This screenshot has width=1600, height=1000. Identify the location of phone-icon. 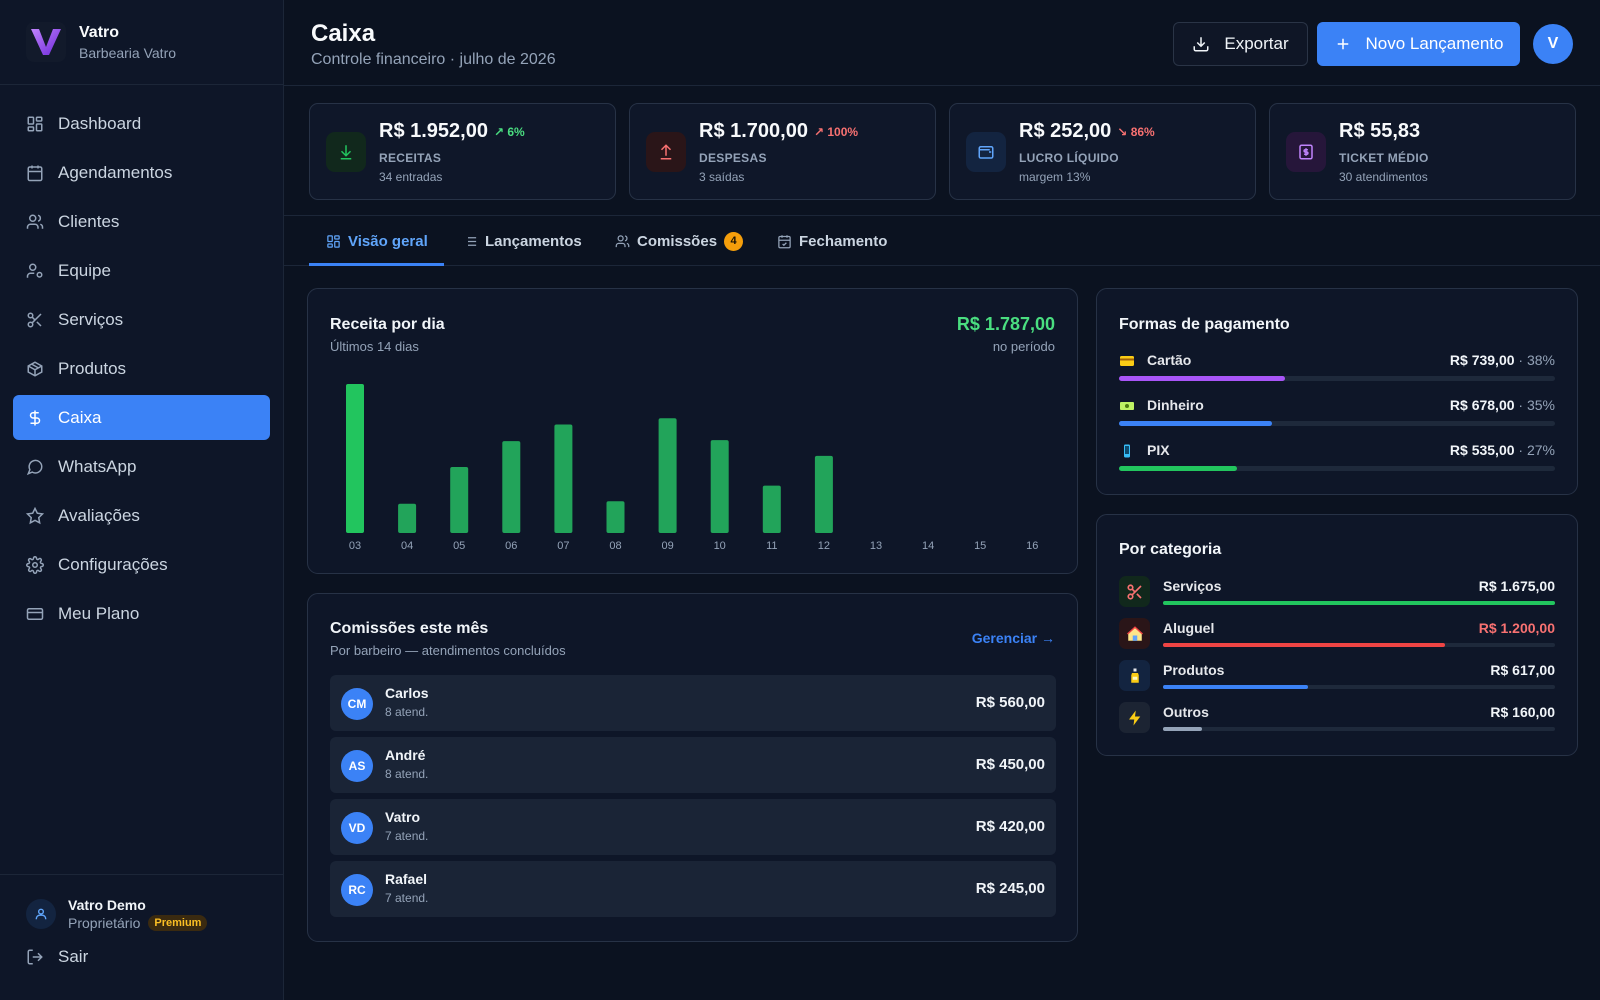
(1127, 451).